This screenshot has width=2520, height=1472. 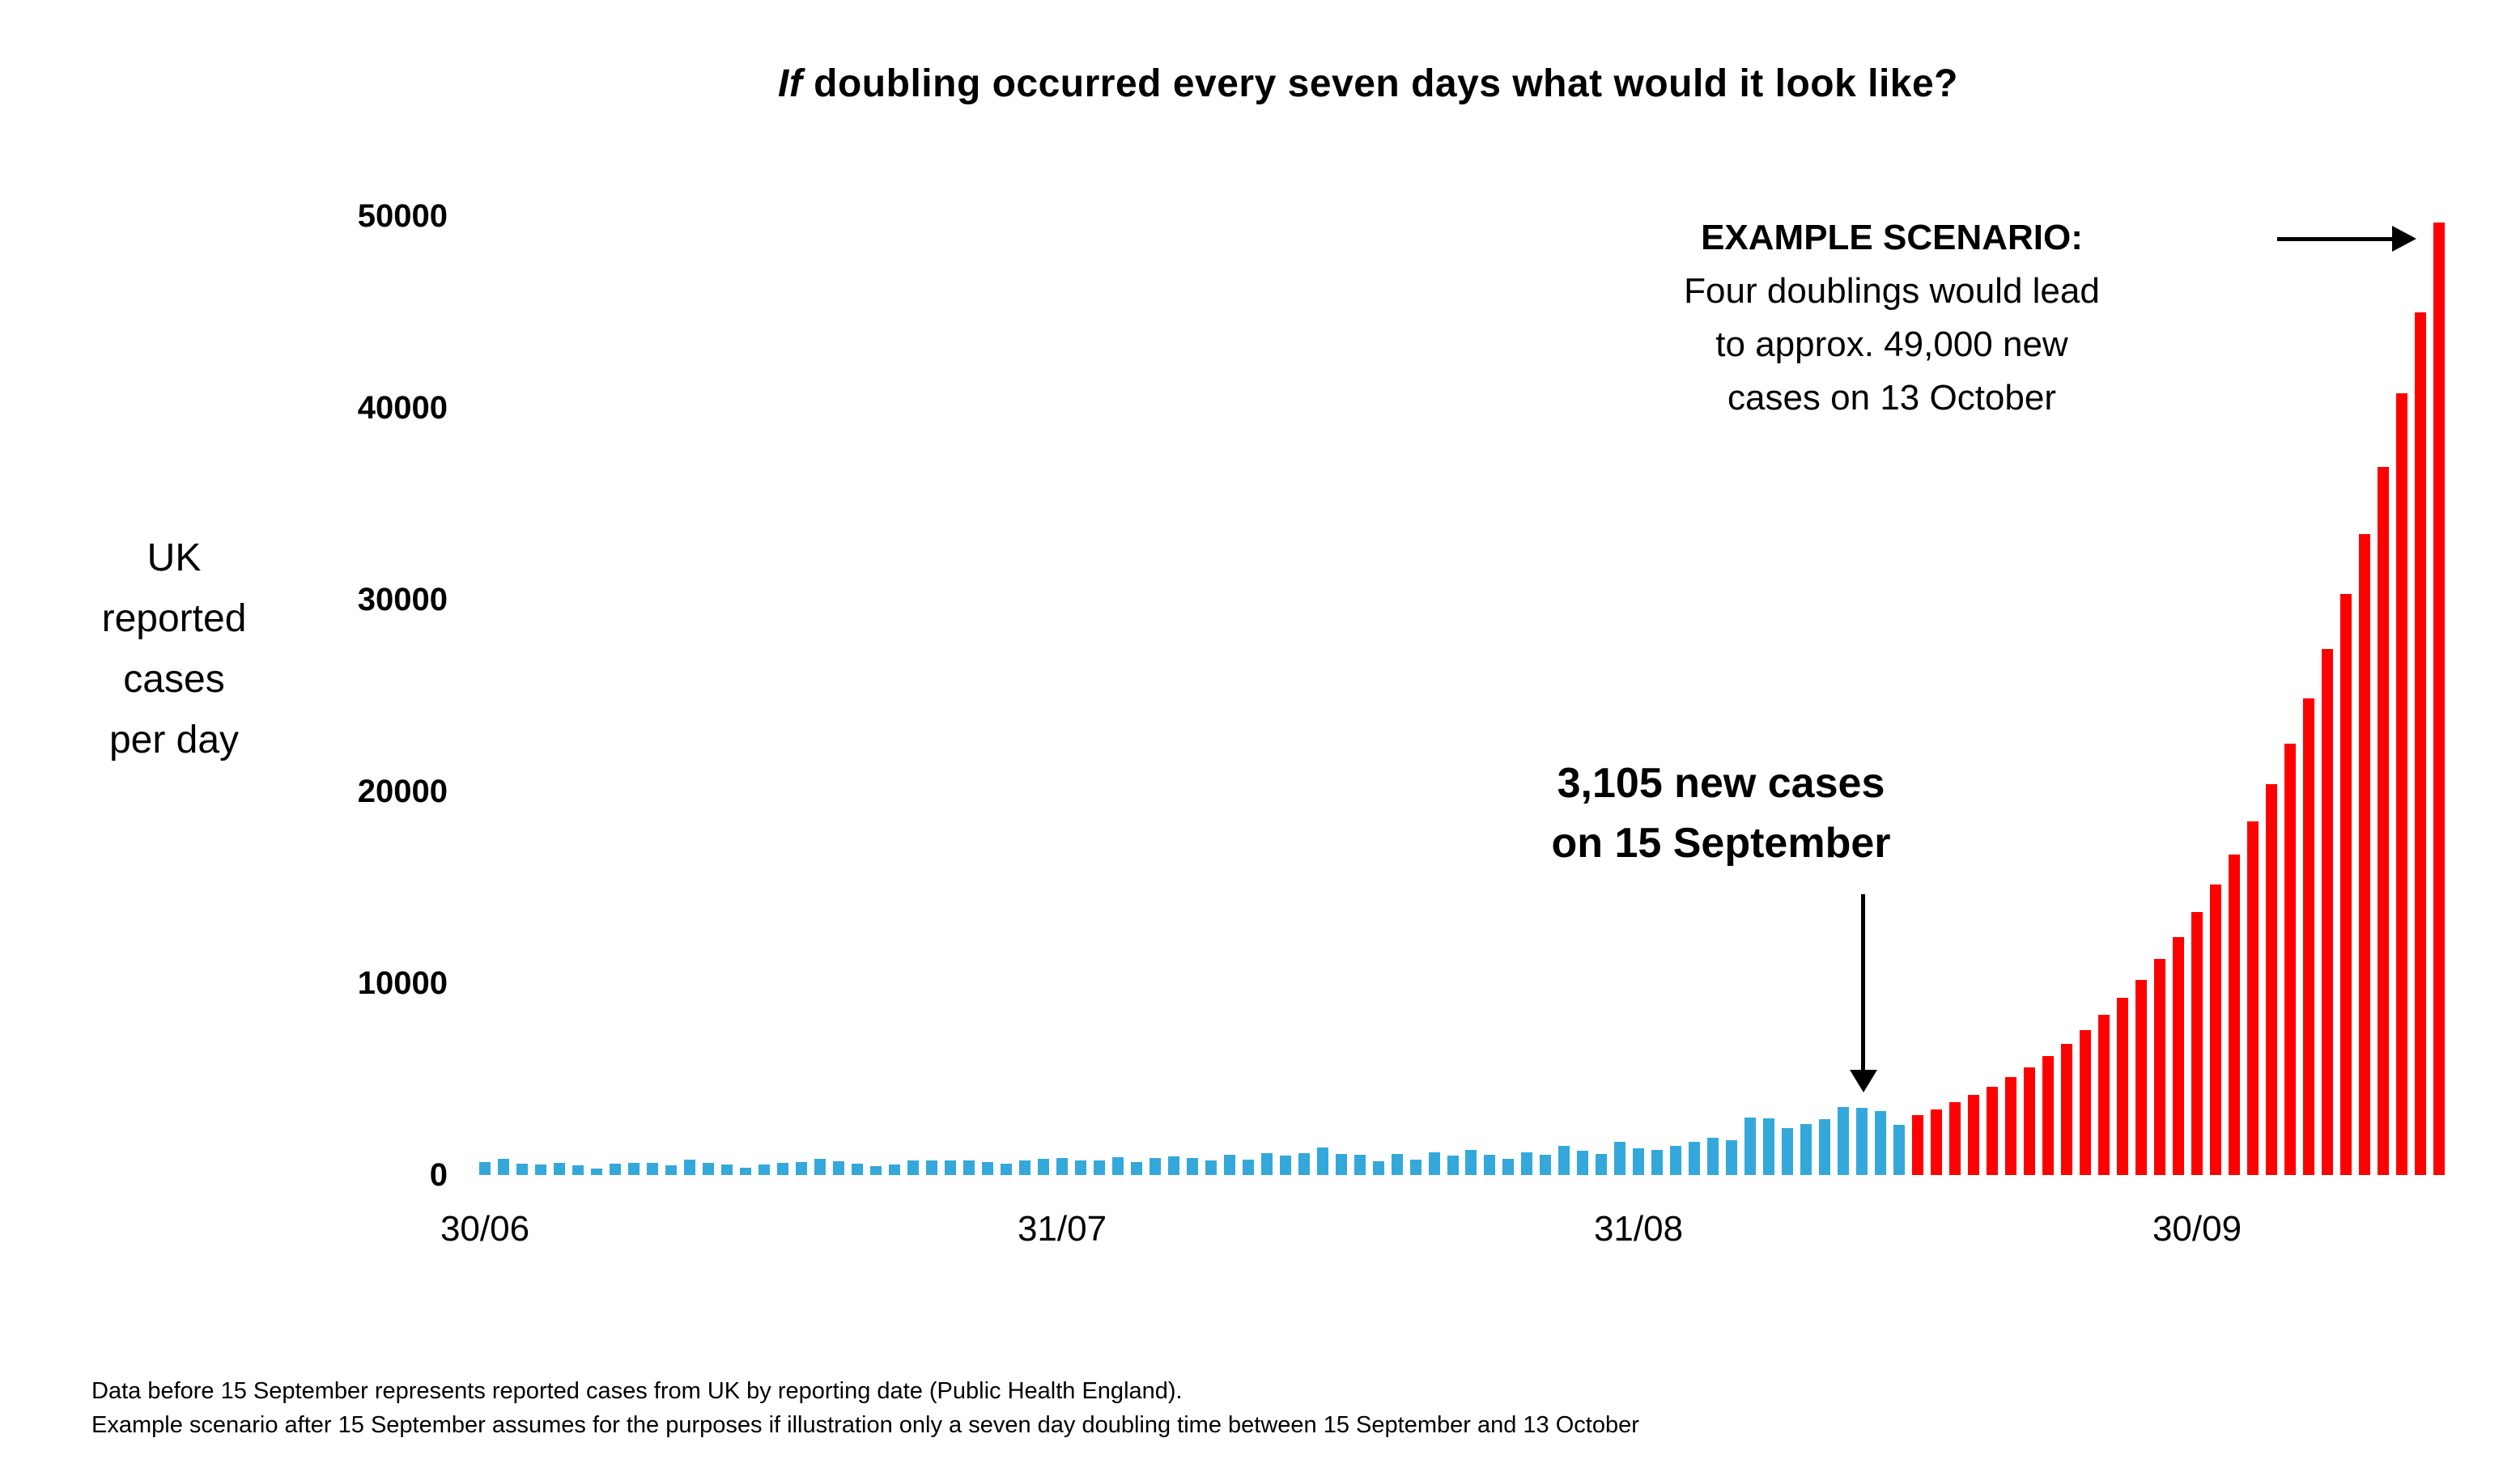 I want to click on down-arrow-icon-head, so click(x=1864, y=1081).